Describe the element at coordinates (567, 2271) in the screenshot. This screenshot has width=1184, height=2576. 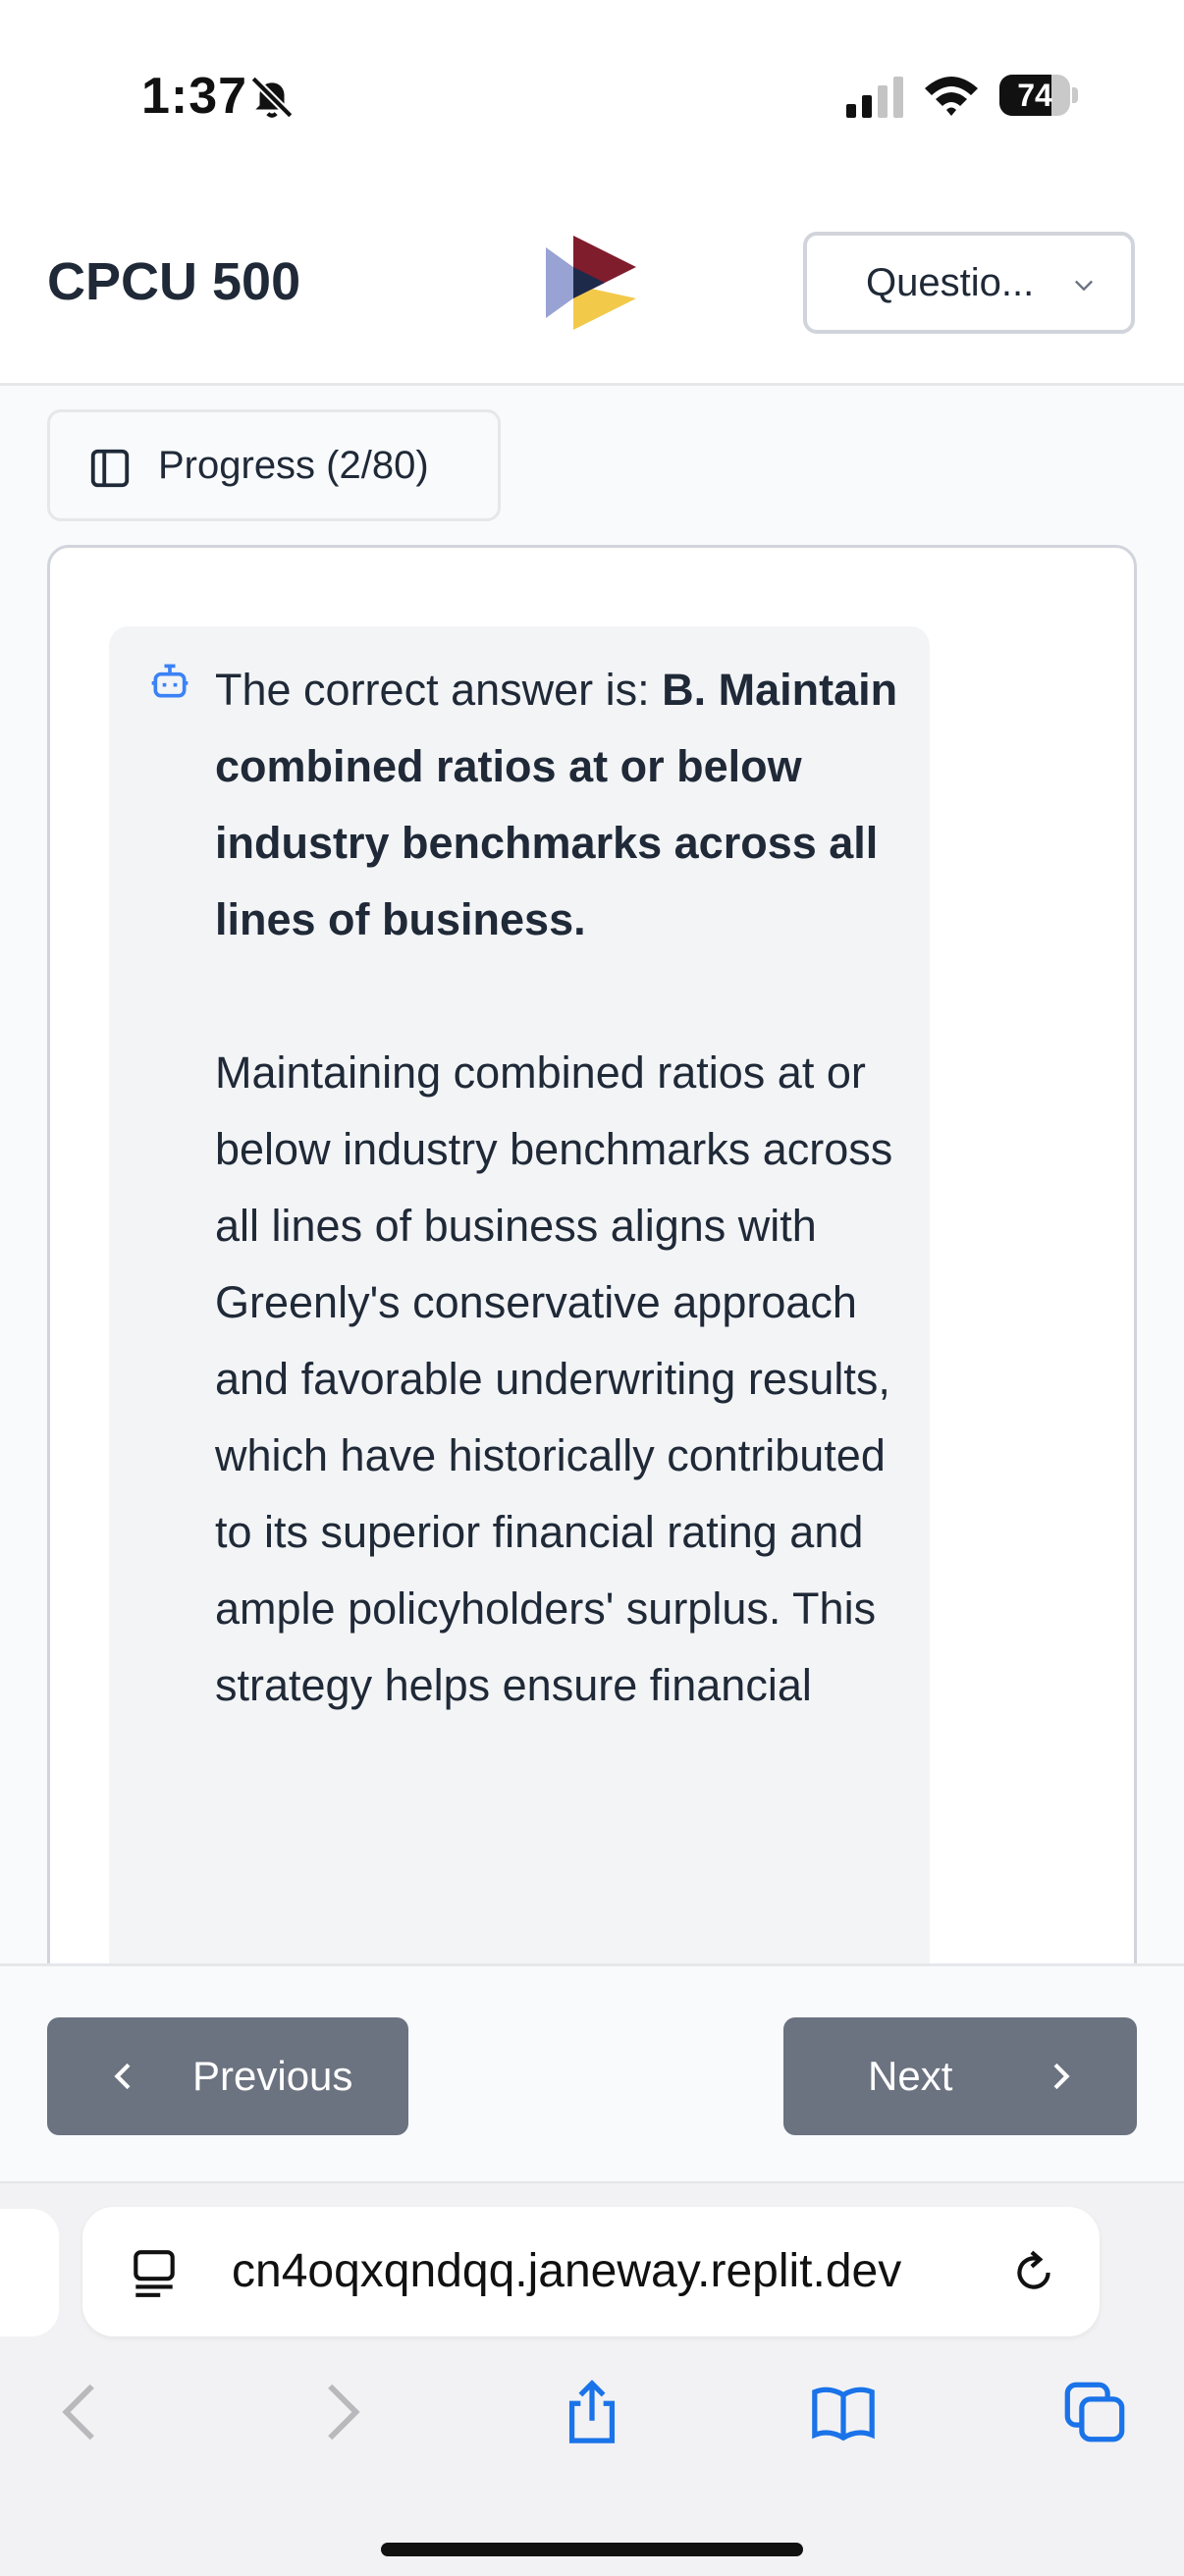
I see `url-text: cn4oqxqndqq.janeway.replit.dev` at that location.